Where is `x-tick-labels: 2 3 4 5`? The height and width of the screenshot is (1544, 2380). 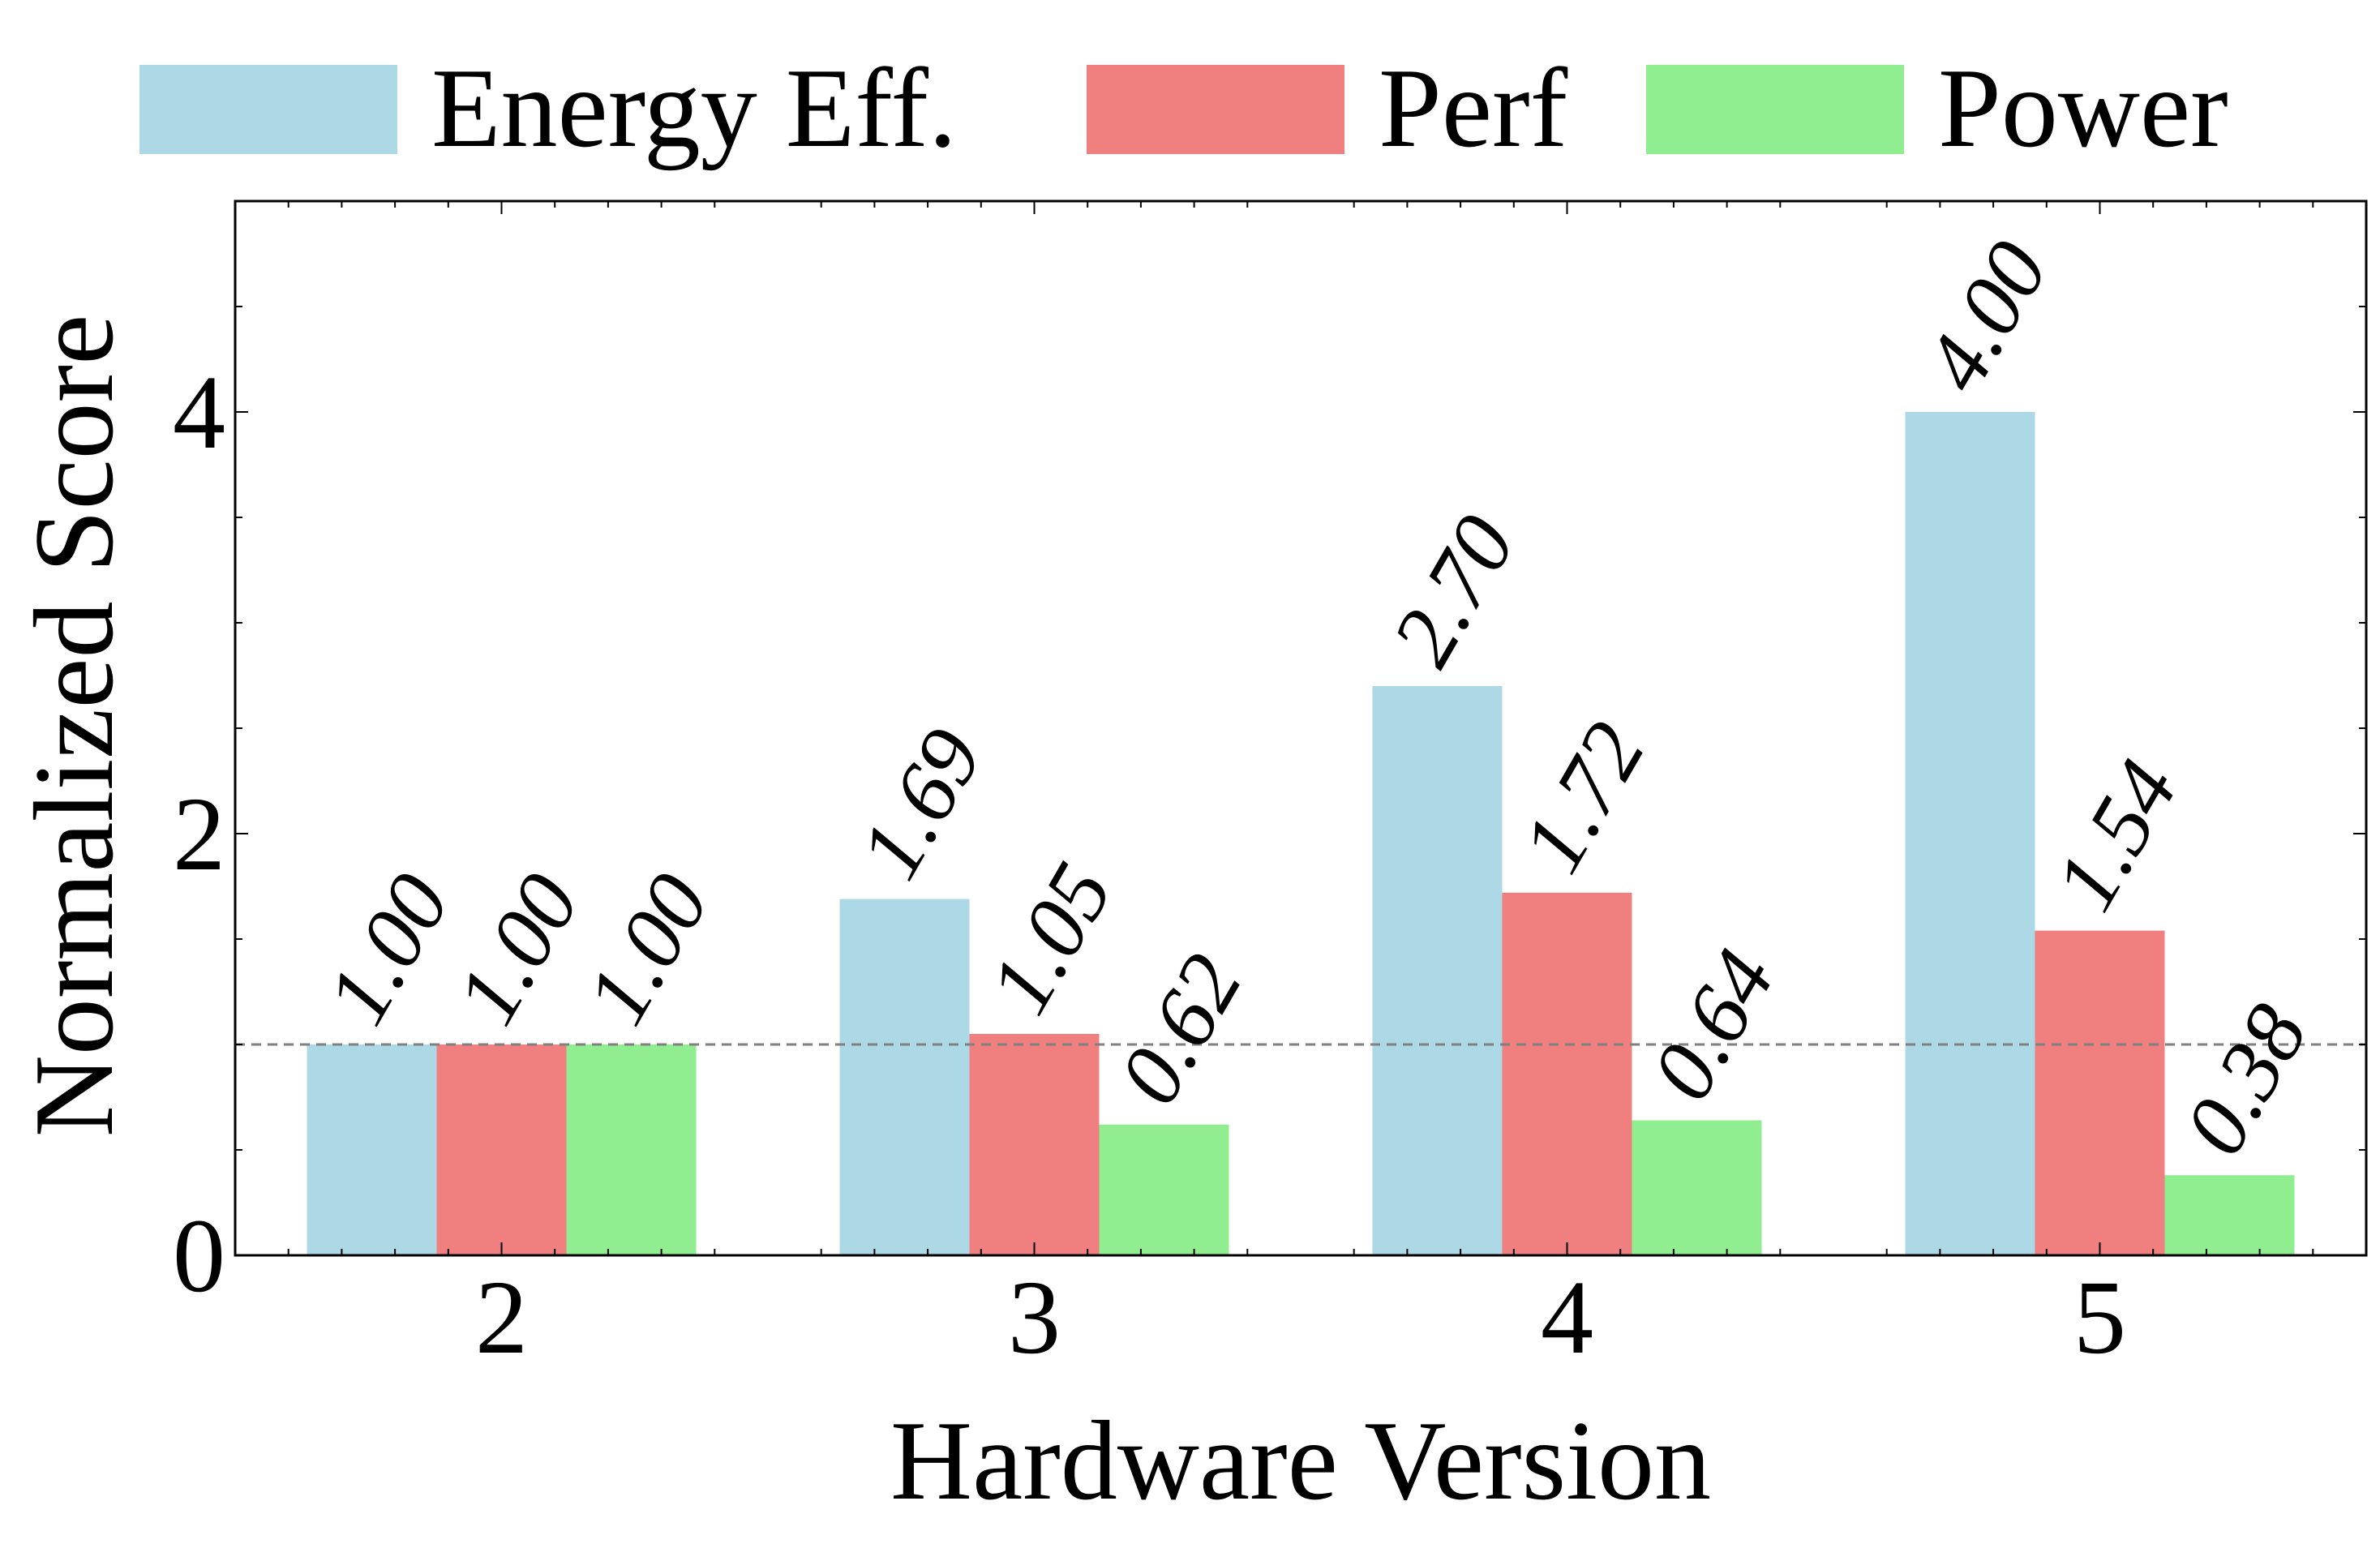
x-tick-labels: 2 3 4 5 is located at coordinates (1300, 1317).